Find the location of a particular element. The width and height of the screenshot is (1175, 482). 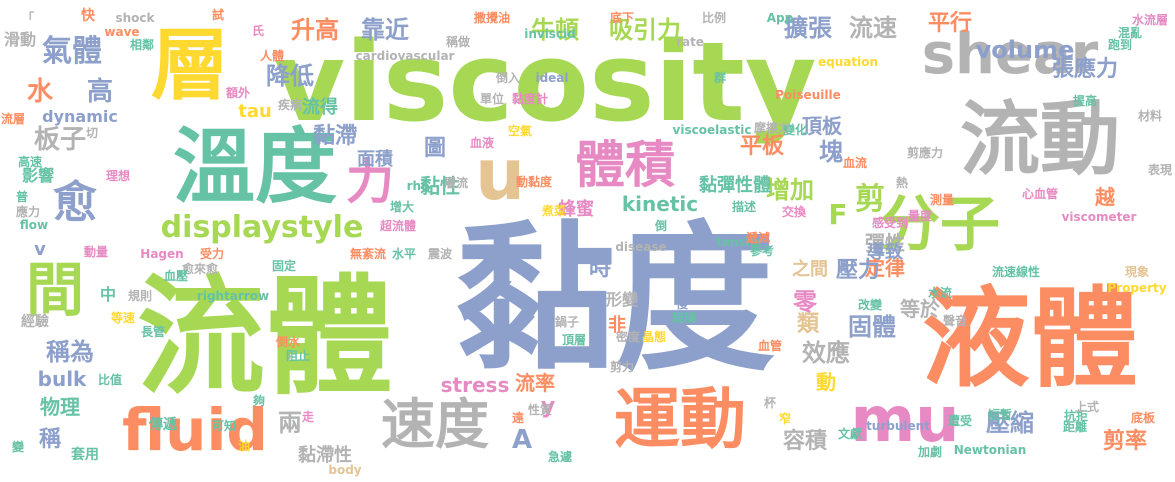

word-cloud-word: 稱為 is located at coordinates (70, 352).